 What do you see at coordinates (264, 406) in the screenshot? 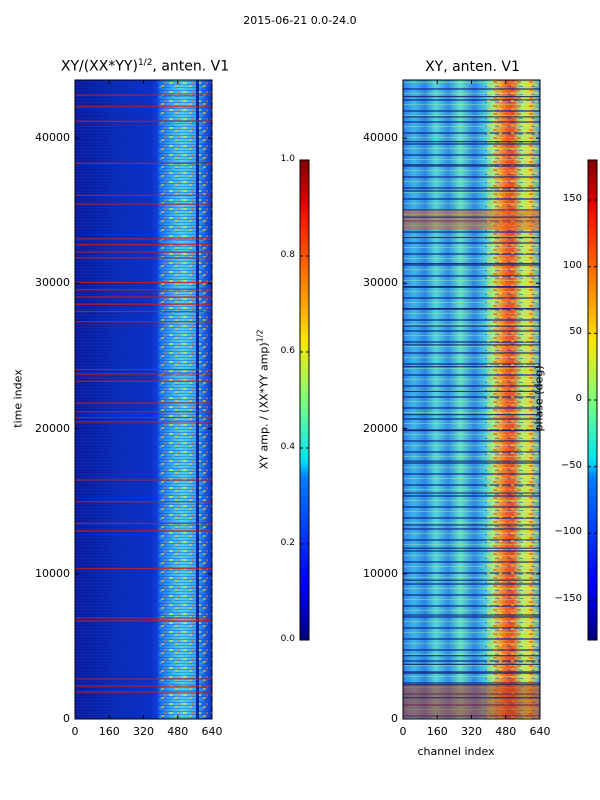
I see `left-colorbar-label-prefix: XY amp. / (XX*YY amp)` at bounding box center [264, 406].